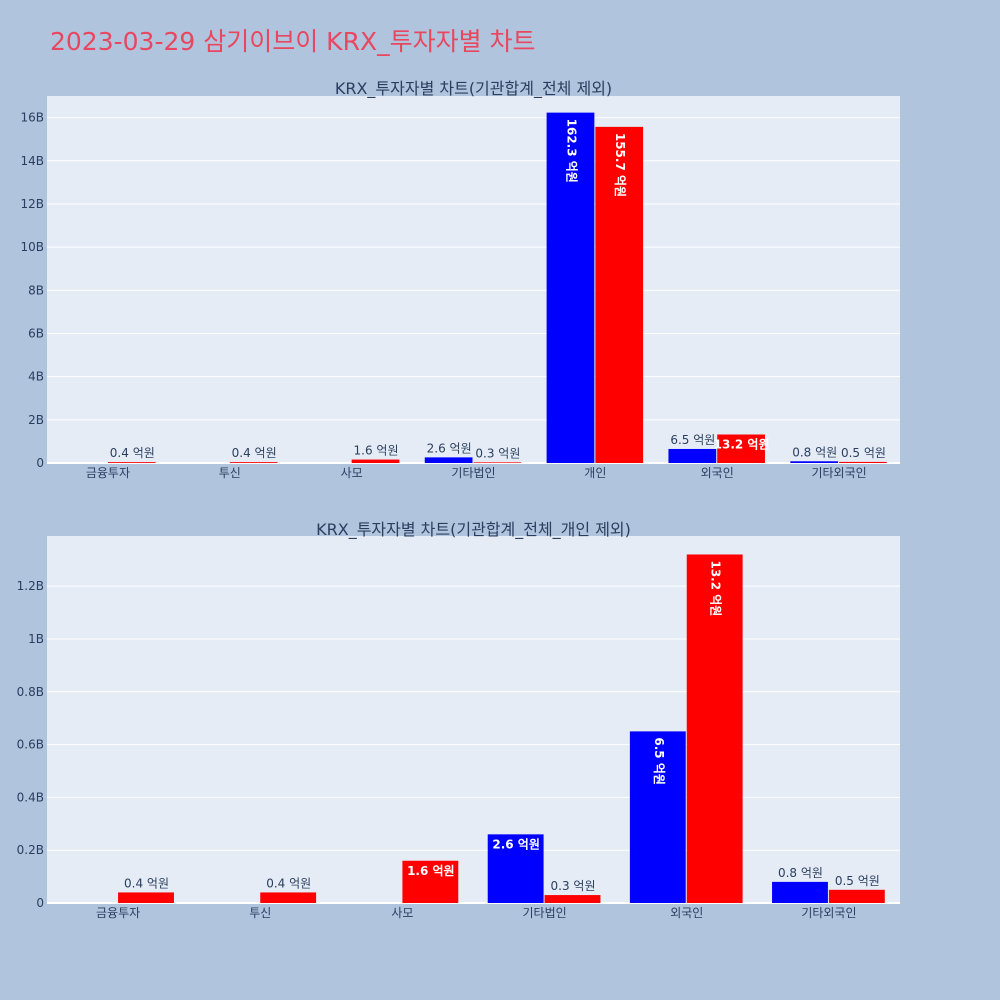 Image resolution: width=1000 pixels, height=1000 pixels. What do you see at coordinates (30, 586) in the screenshot?
I see `y-tick-label: 1.2B` at bounding box center [30, 586].